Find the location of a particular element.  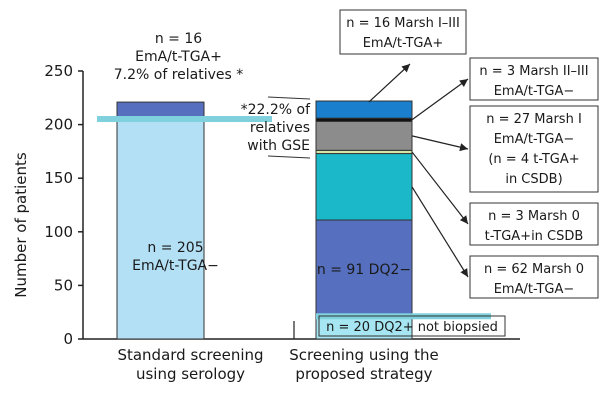

segment-label: n = 91 DQ2− is located at coordinates (364, 270).